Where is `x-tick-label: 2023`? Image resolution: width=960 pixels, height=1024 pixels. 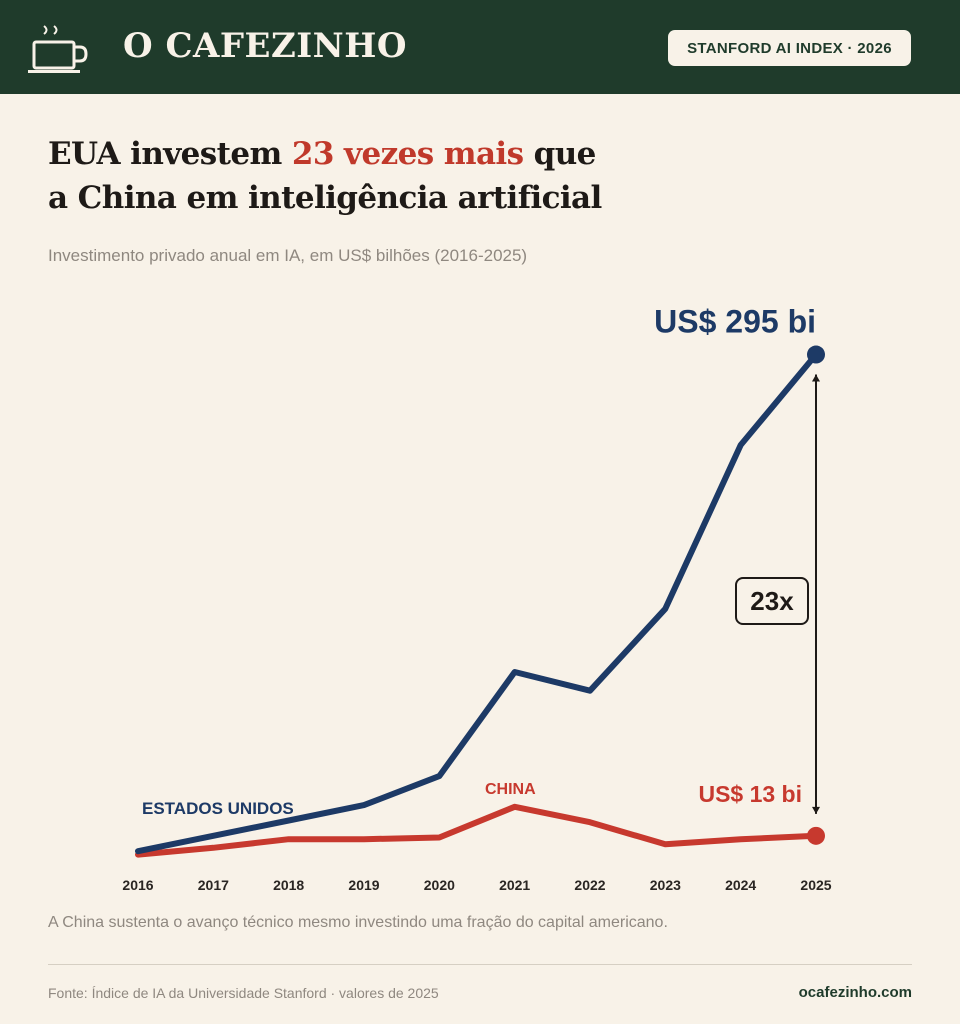
x-tick-label: 2023 is located at coordinates (665, 885).